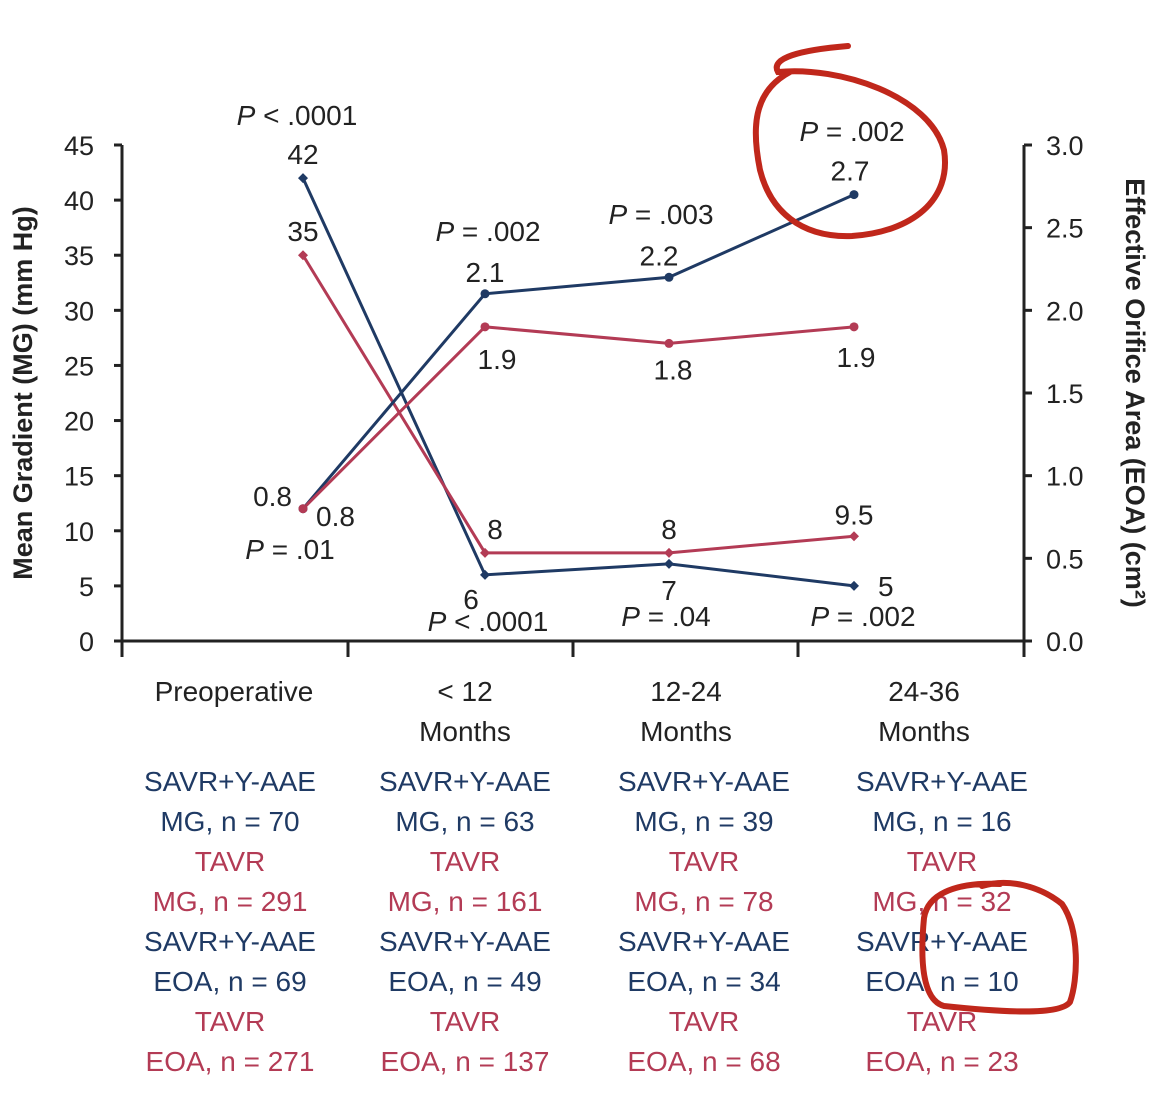  What do you see at coordinates (79, 146) in the screenshot?
I see `left-tick-label: 45` at bounding box center [79, 146].